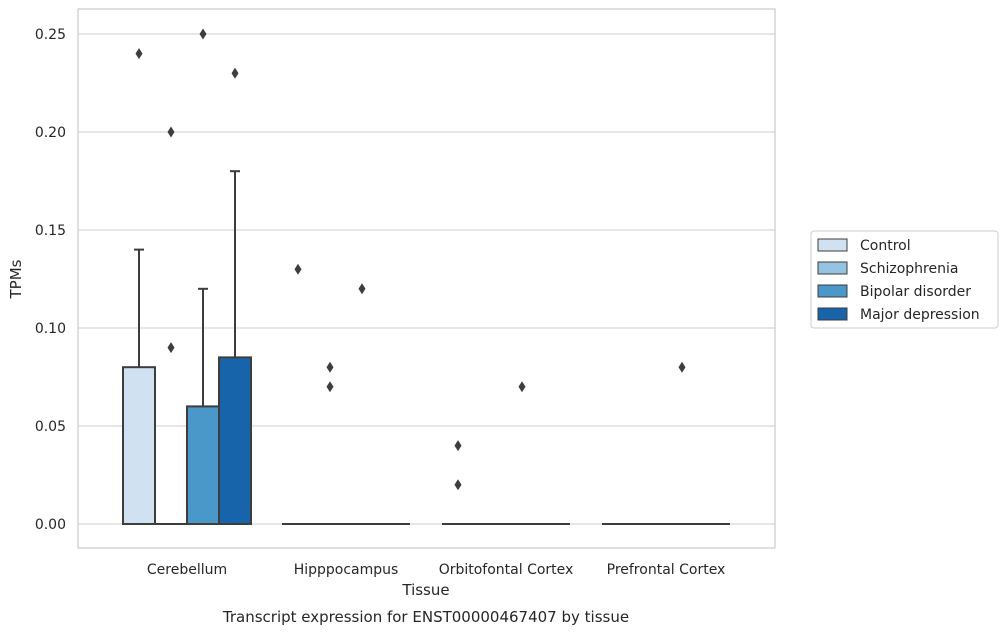 The width and height of the screenshot is (1007, 634). I want to click on y-tick-label: 0.00, so click(50, 525).